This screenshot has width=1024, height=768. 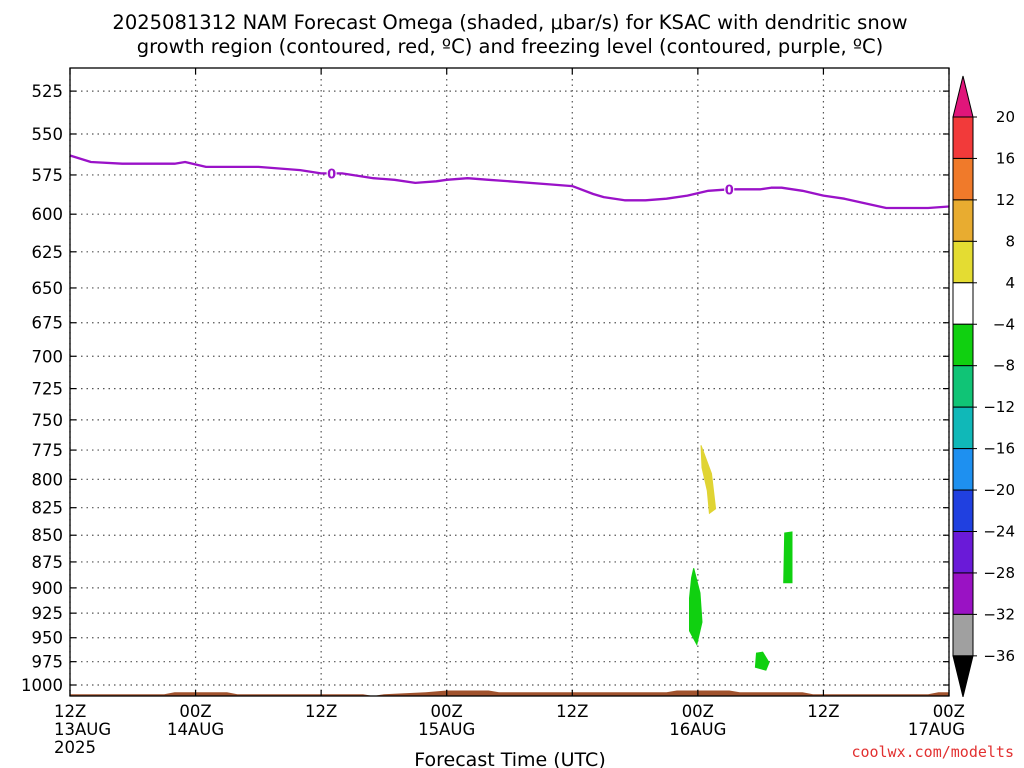 What do you see at coordinates (48, 252) in the screenshot?
I see `y-tick-label: 625` at bounding box center [48, 252].